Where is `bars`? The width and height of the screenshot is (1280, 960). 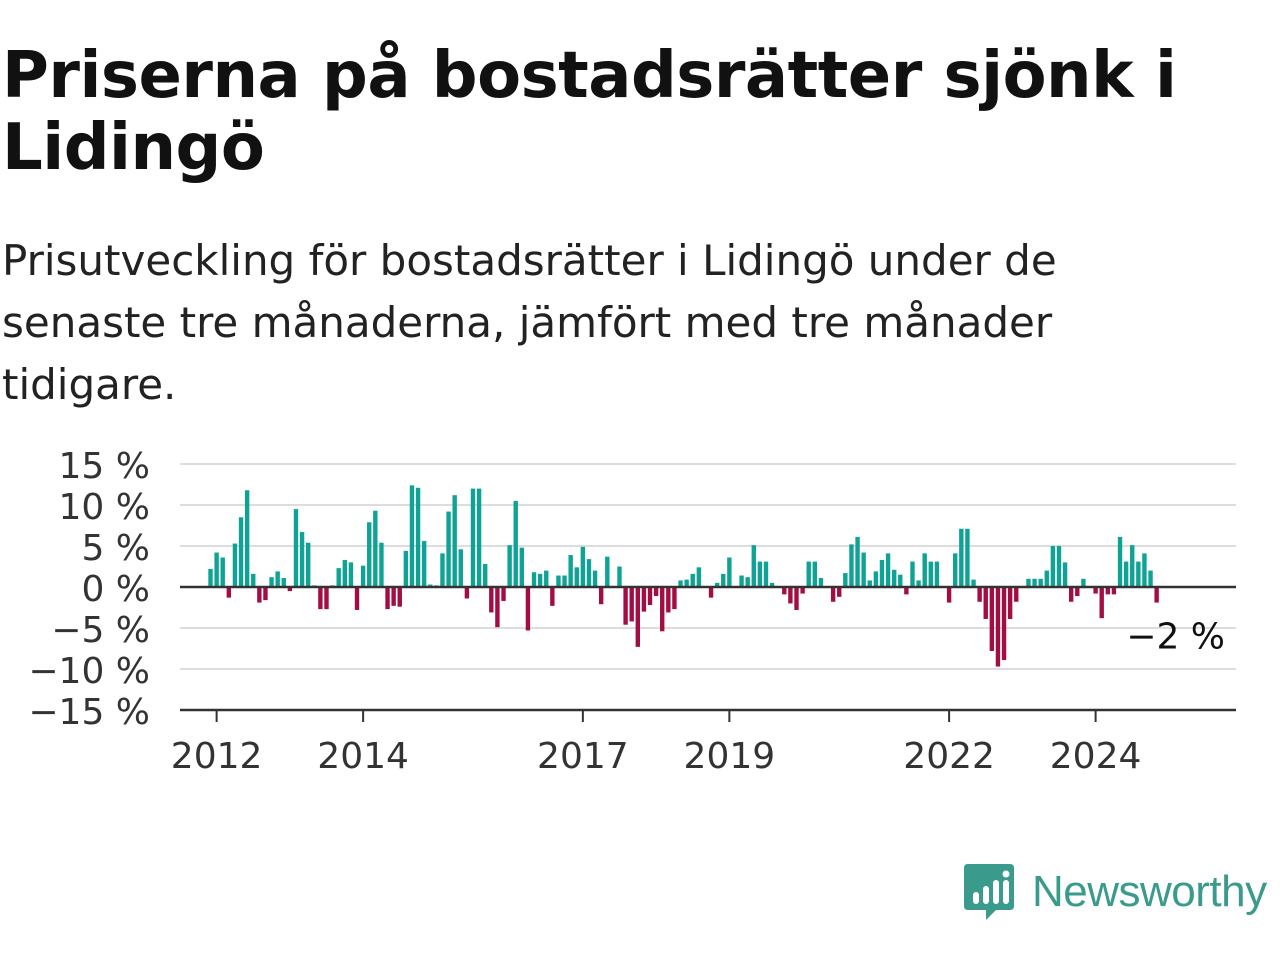
bars is located at coordinates (683, 576).